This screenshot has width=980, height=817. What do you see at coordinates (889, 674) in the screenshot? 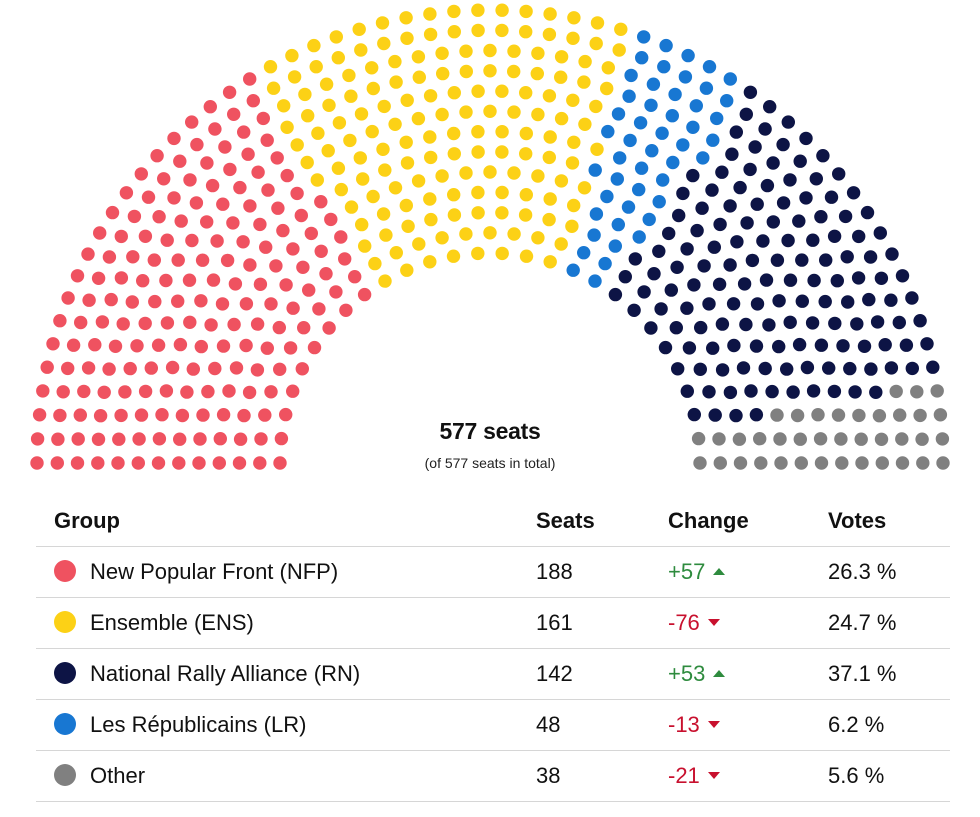
I see `group-votes: 37.1 %` at bounding box center [889, 674].